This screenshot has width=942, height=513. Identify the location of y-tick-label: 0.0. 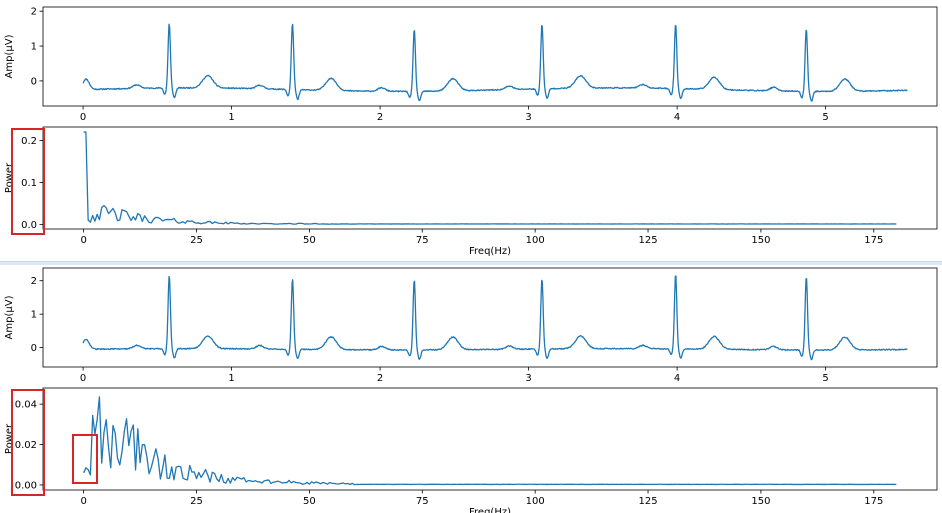
(29, 225).